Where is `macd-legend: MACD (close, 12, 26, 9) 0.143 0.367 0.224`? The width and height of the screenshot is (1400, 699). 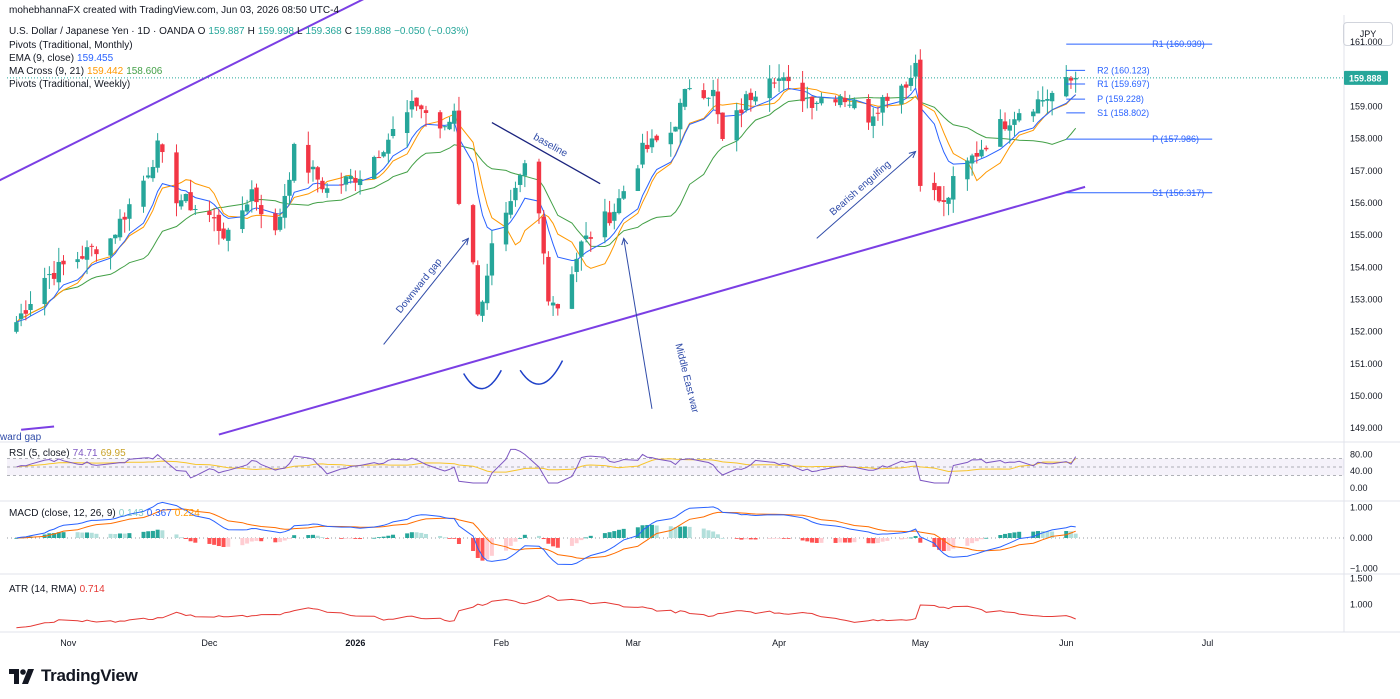
macd-legend: MACD (close, 12, 26, 9) 0.143 0.367 0.224 is located at coordinates (104, 513).